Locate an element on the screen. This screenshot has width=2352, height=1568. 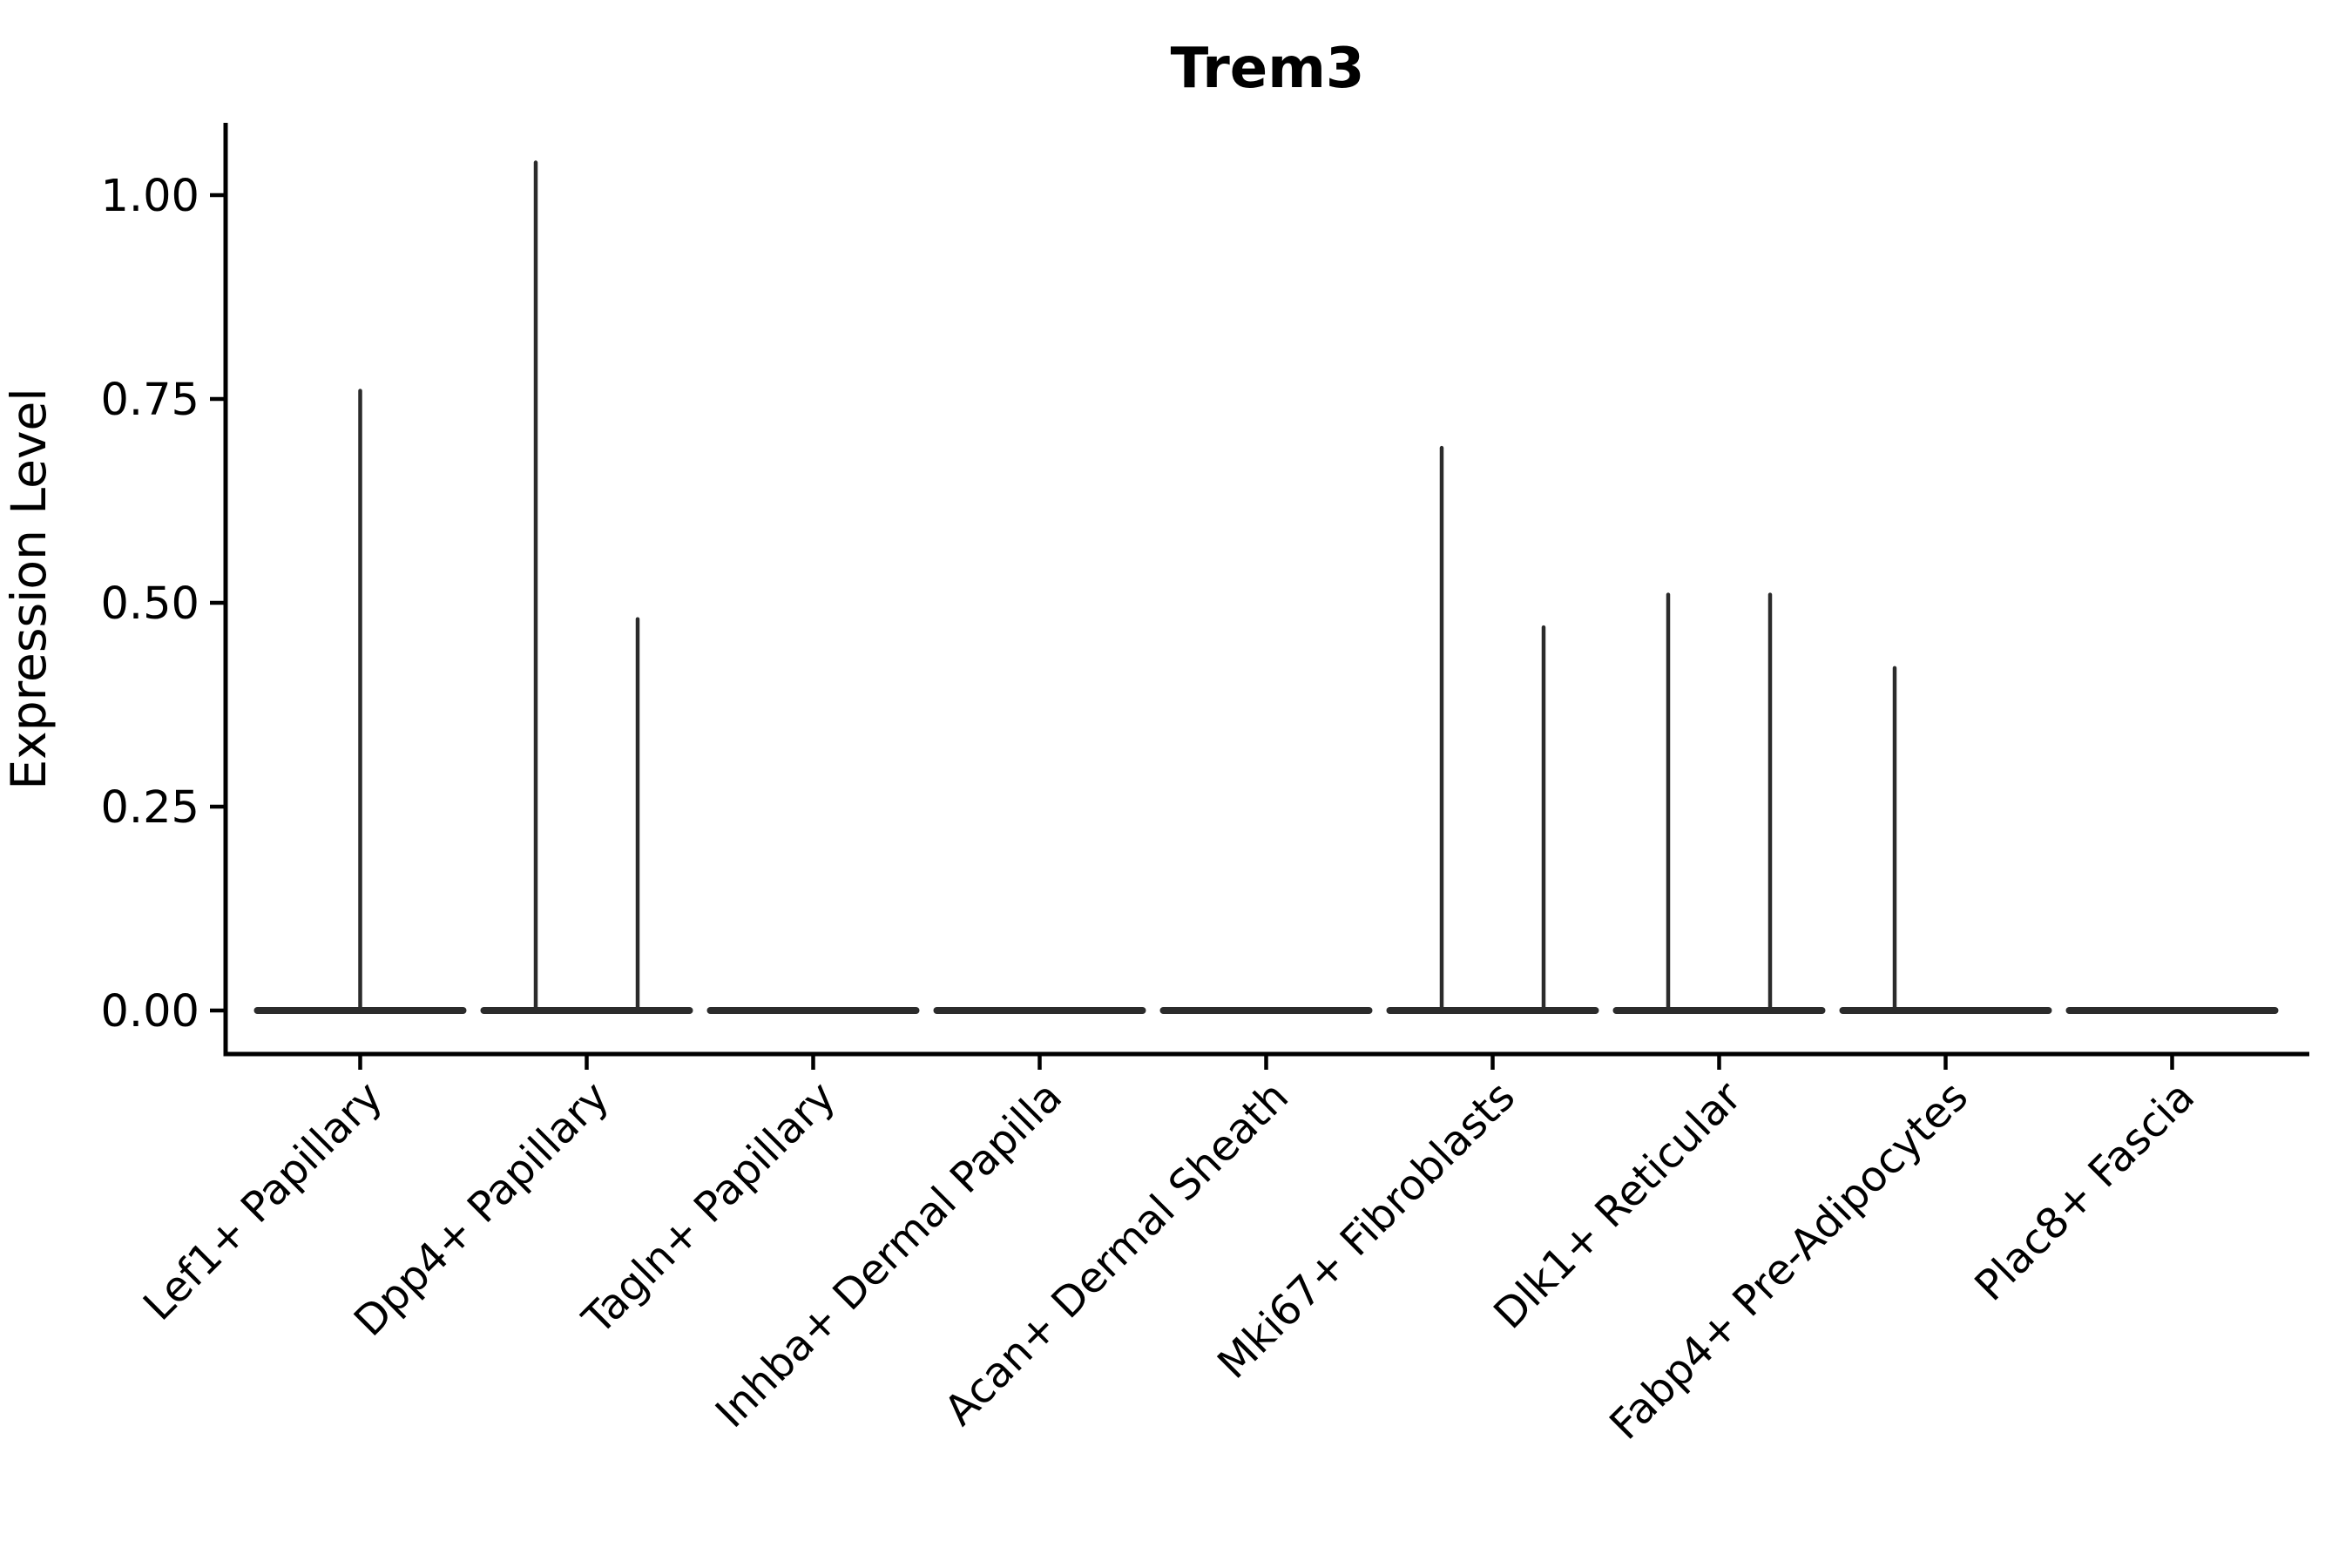
x-tick-label: Fabp4+ Pre-Adipocytes is located at coordinates (1788, 1261).